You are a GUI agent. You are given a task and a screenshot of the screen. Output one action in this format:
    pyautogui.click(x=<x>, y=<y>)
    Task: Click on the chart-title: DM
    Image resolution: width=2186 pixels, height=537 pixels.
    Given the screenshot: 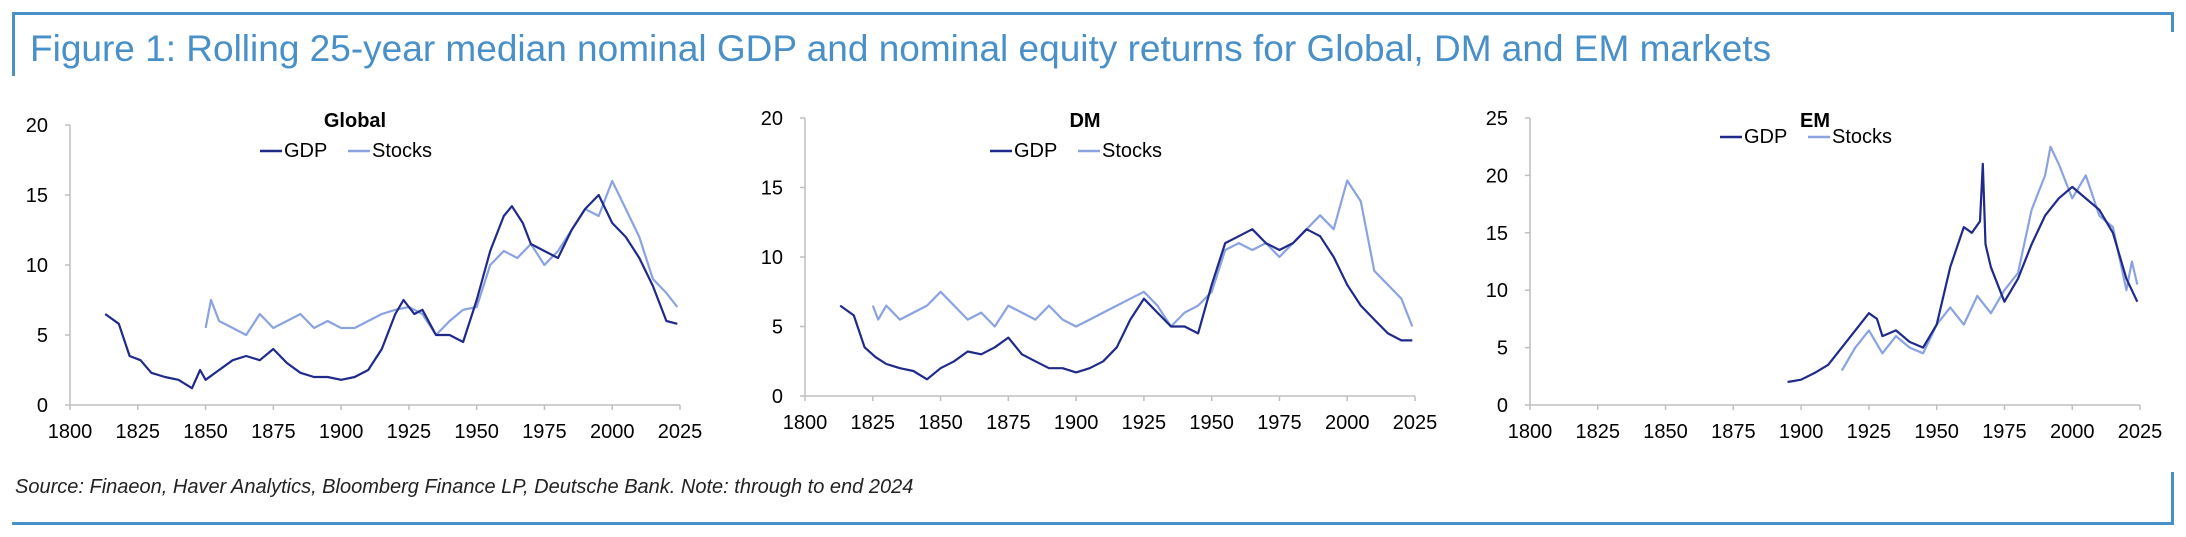 What is the action you would take?
    pyautogui.click(x=1084, y=121)
    